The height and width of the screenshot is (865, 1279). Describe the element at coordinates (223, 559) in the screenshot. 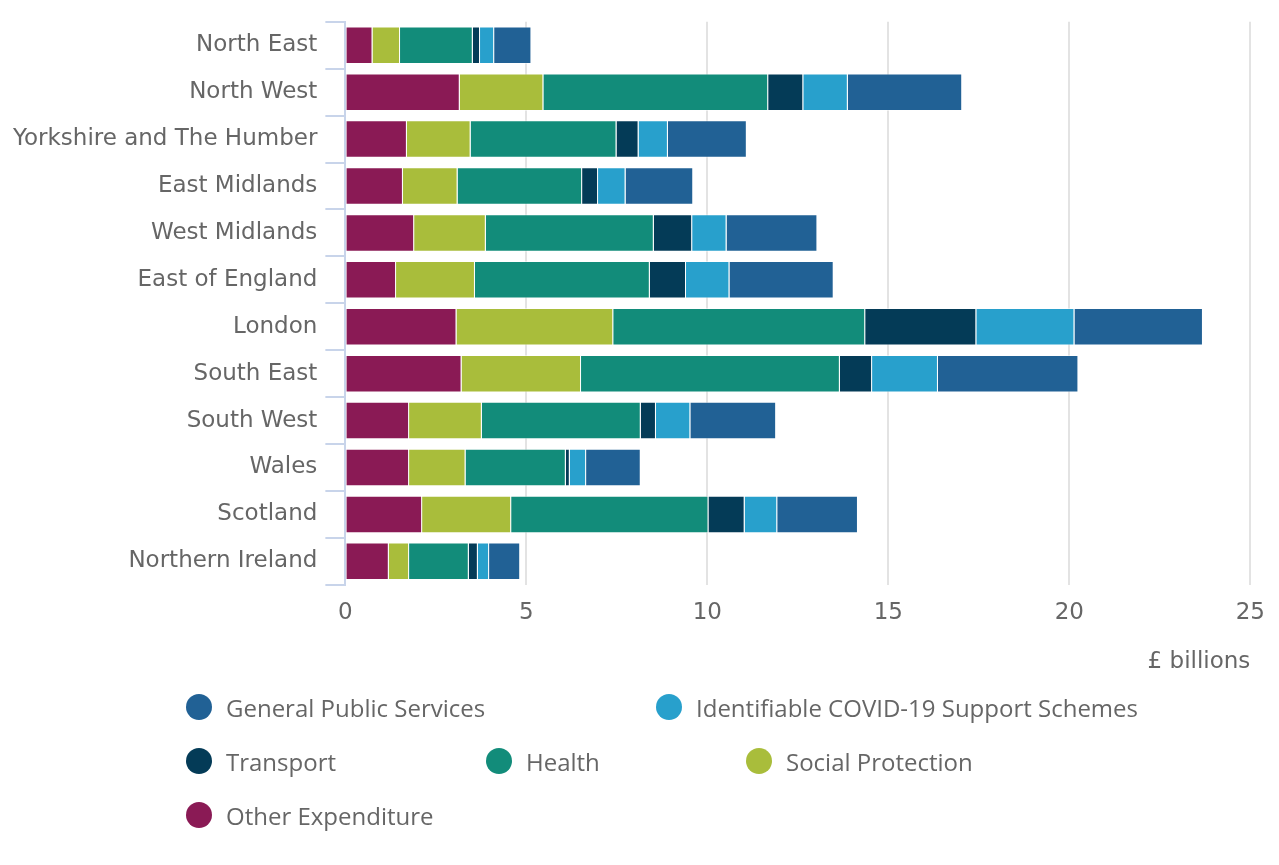

I see `y-tick-label: Northern Ireland` at that location.